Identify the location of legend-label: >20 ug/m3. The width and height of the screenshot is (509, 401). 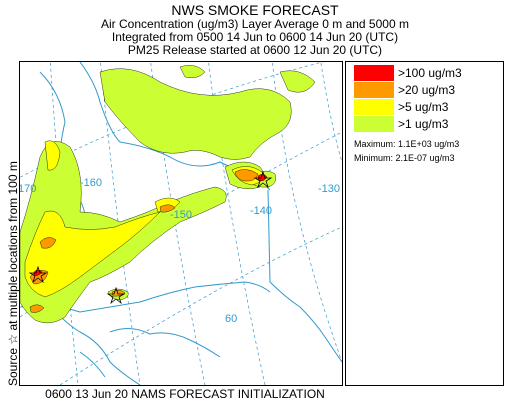
(427, 90).